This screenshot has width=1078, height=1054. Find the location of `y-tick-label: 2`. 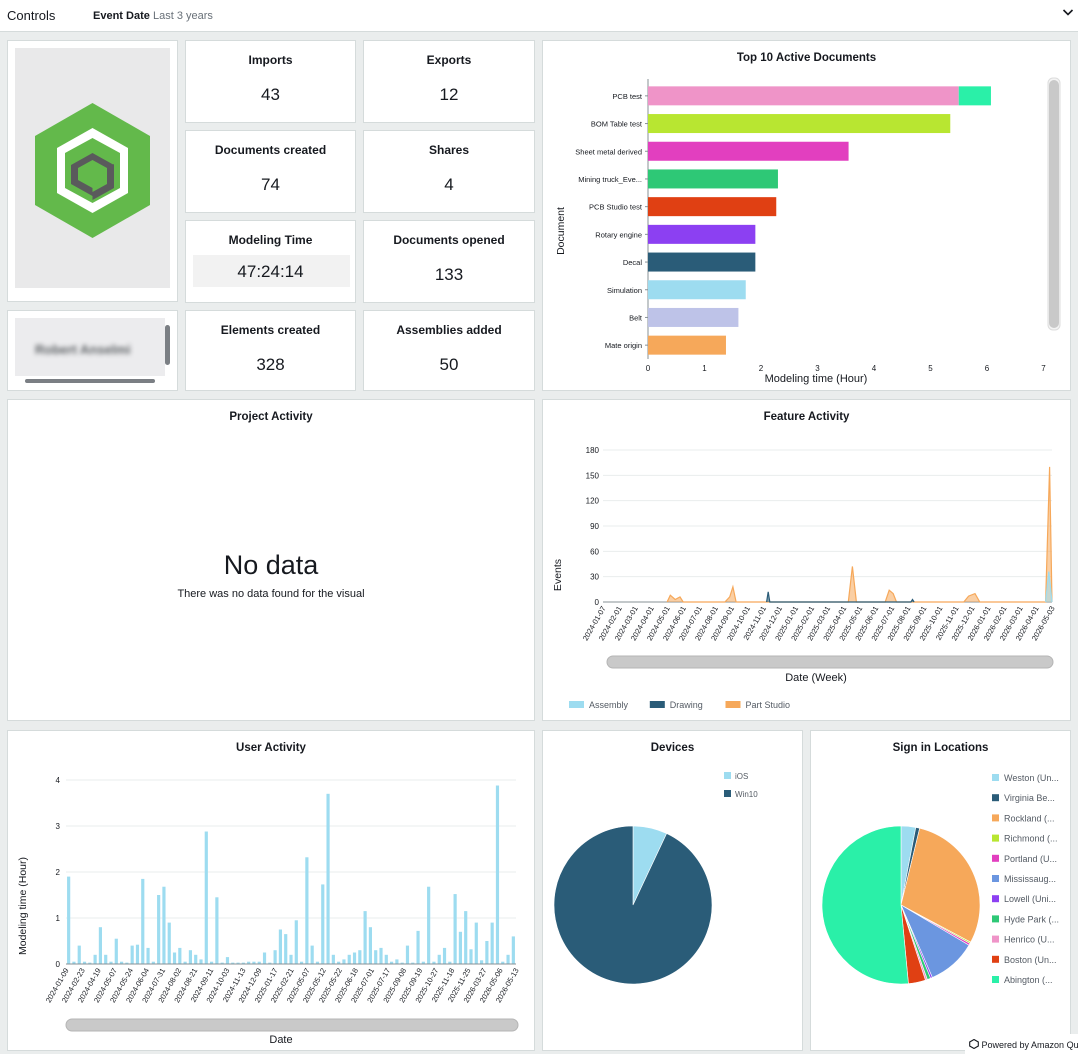

y-tick-label: 2 is located at coordinates (58, 872).